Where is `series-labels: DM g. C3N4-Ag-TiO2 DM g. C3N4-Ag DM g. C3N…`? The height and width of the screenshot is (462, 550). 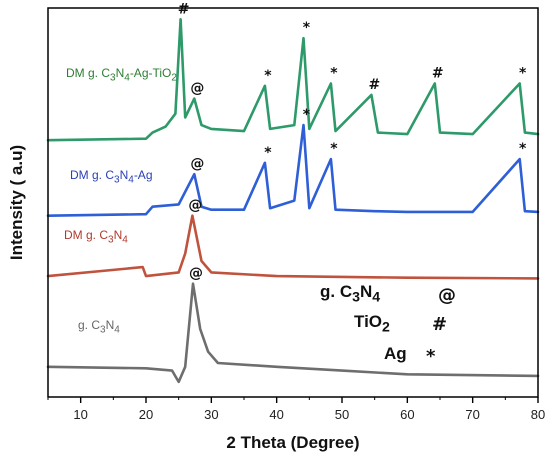
series-labels: DM g. C3N4-Ag-TiO2 DM g. C3N4-Ag DM g. C3N… is located at coordinates (120, 201).